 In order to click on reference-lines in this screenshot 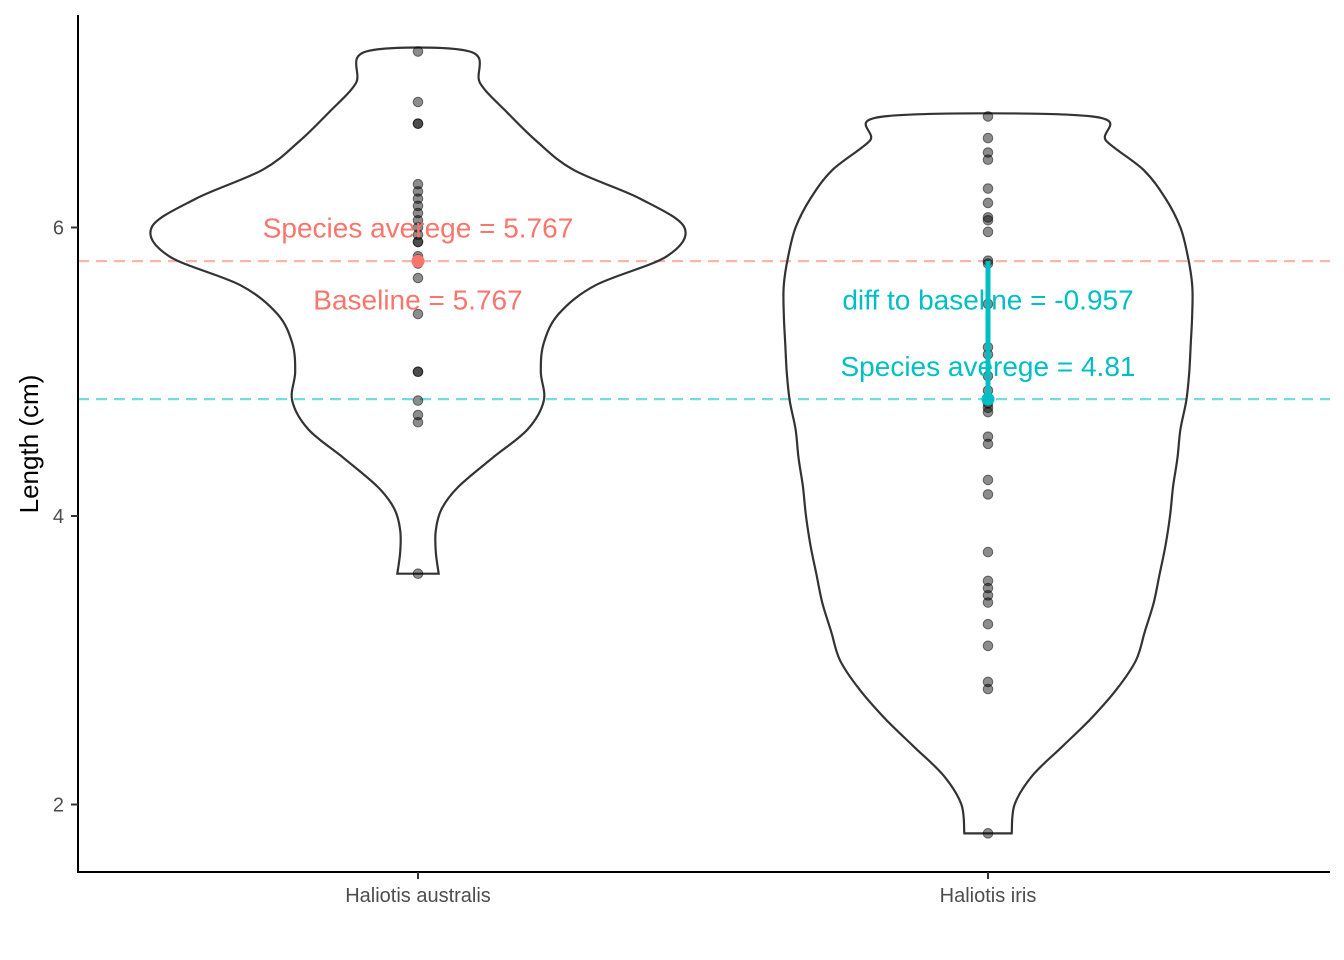, I will do `click(704, 330)`.